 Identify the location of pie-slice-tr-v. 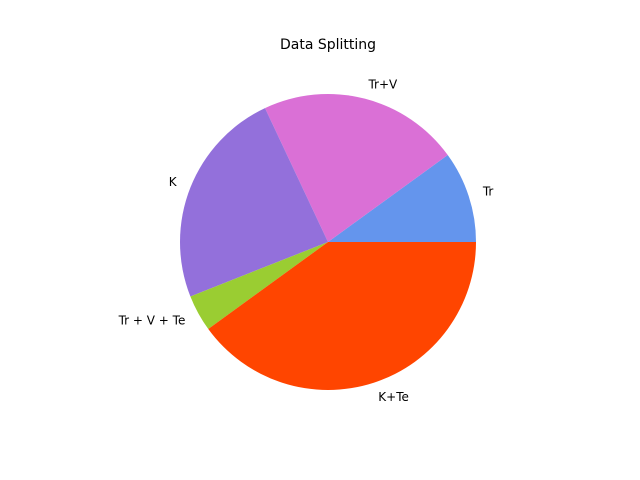
(356, 168).